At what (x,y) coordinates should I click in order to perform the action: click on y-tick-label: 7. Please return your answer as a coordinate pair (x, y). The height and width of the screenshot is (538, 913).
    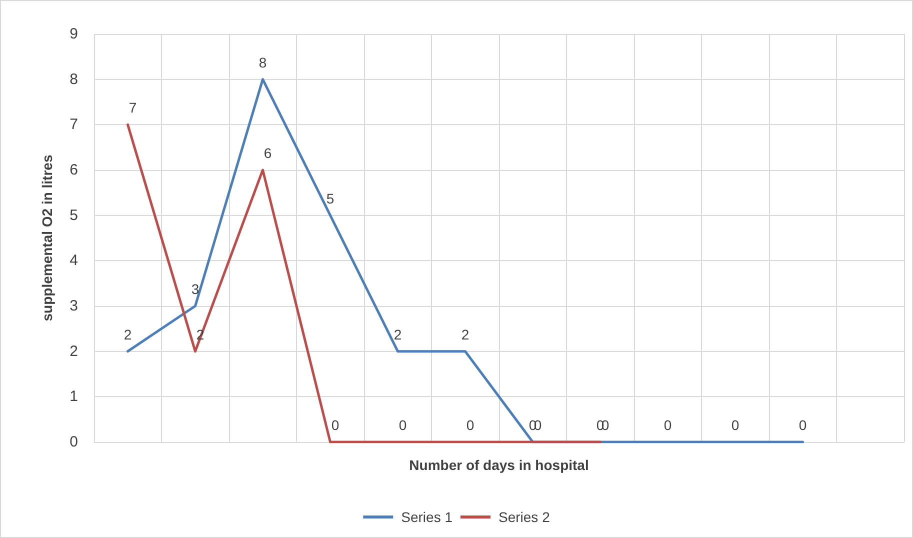
    Looking at the image, I should click on (74, 125).